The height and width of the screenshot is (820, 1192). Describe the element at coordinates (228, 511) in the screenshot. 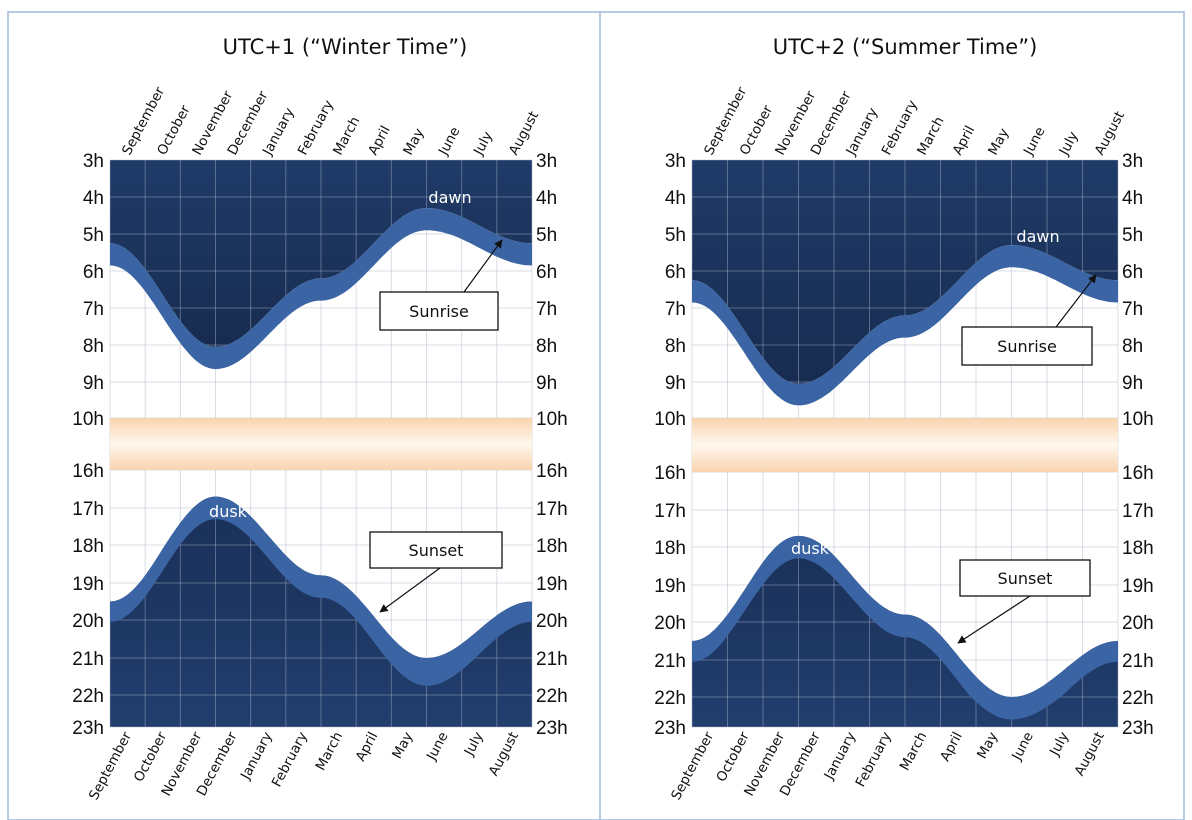

I see `dusk-label: dusk` at that location.